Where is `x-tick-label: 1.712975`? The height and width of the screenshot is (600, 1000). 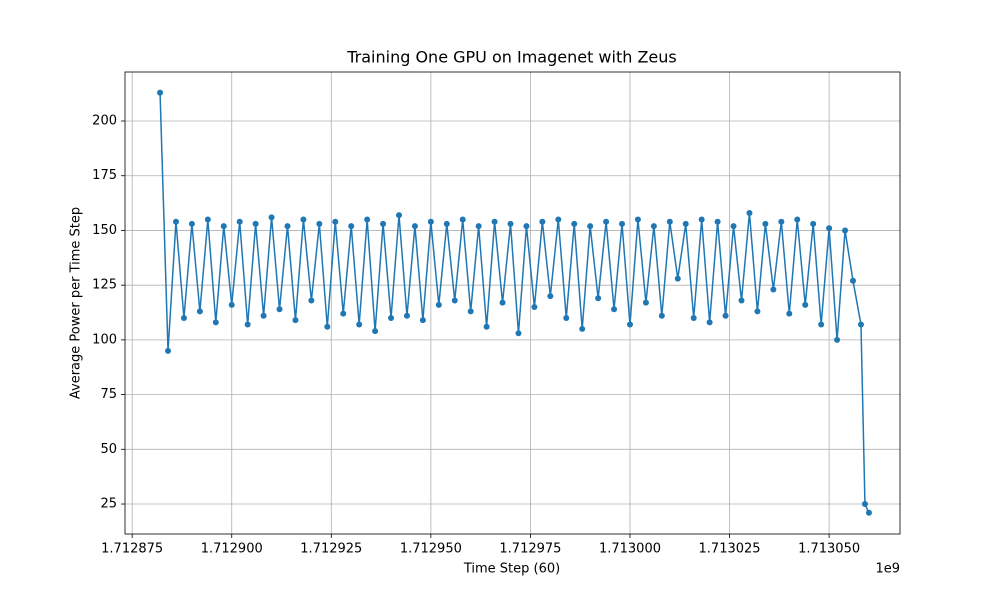
x-tick-label: 1.712975 is located at coordinates (530, 549).